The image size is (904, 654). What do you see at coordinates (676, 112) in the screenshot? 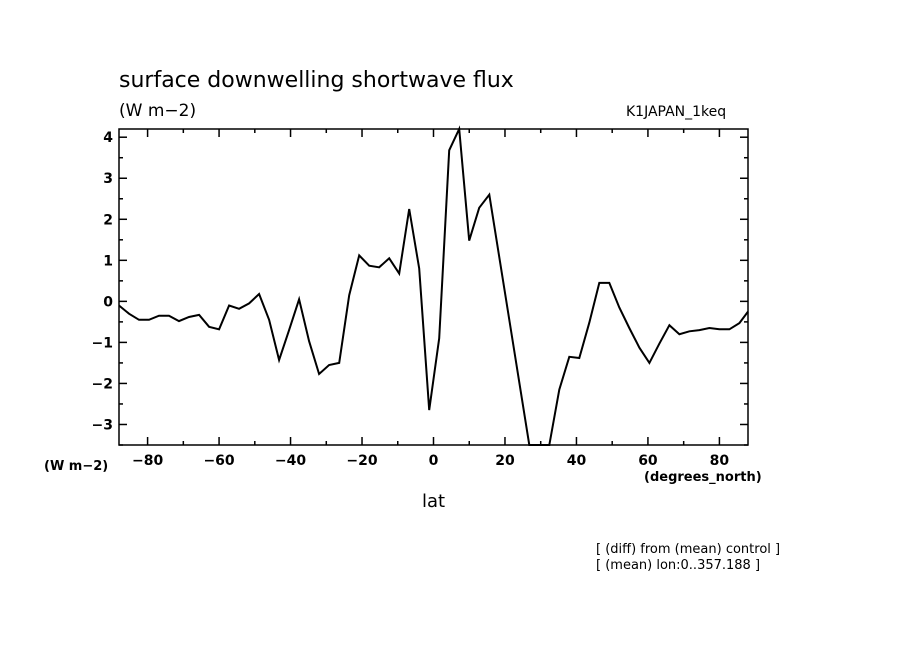
I see `run-label: K1JAPAN_1keq` at bounding box center [676, 112].